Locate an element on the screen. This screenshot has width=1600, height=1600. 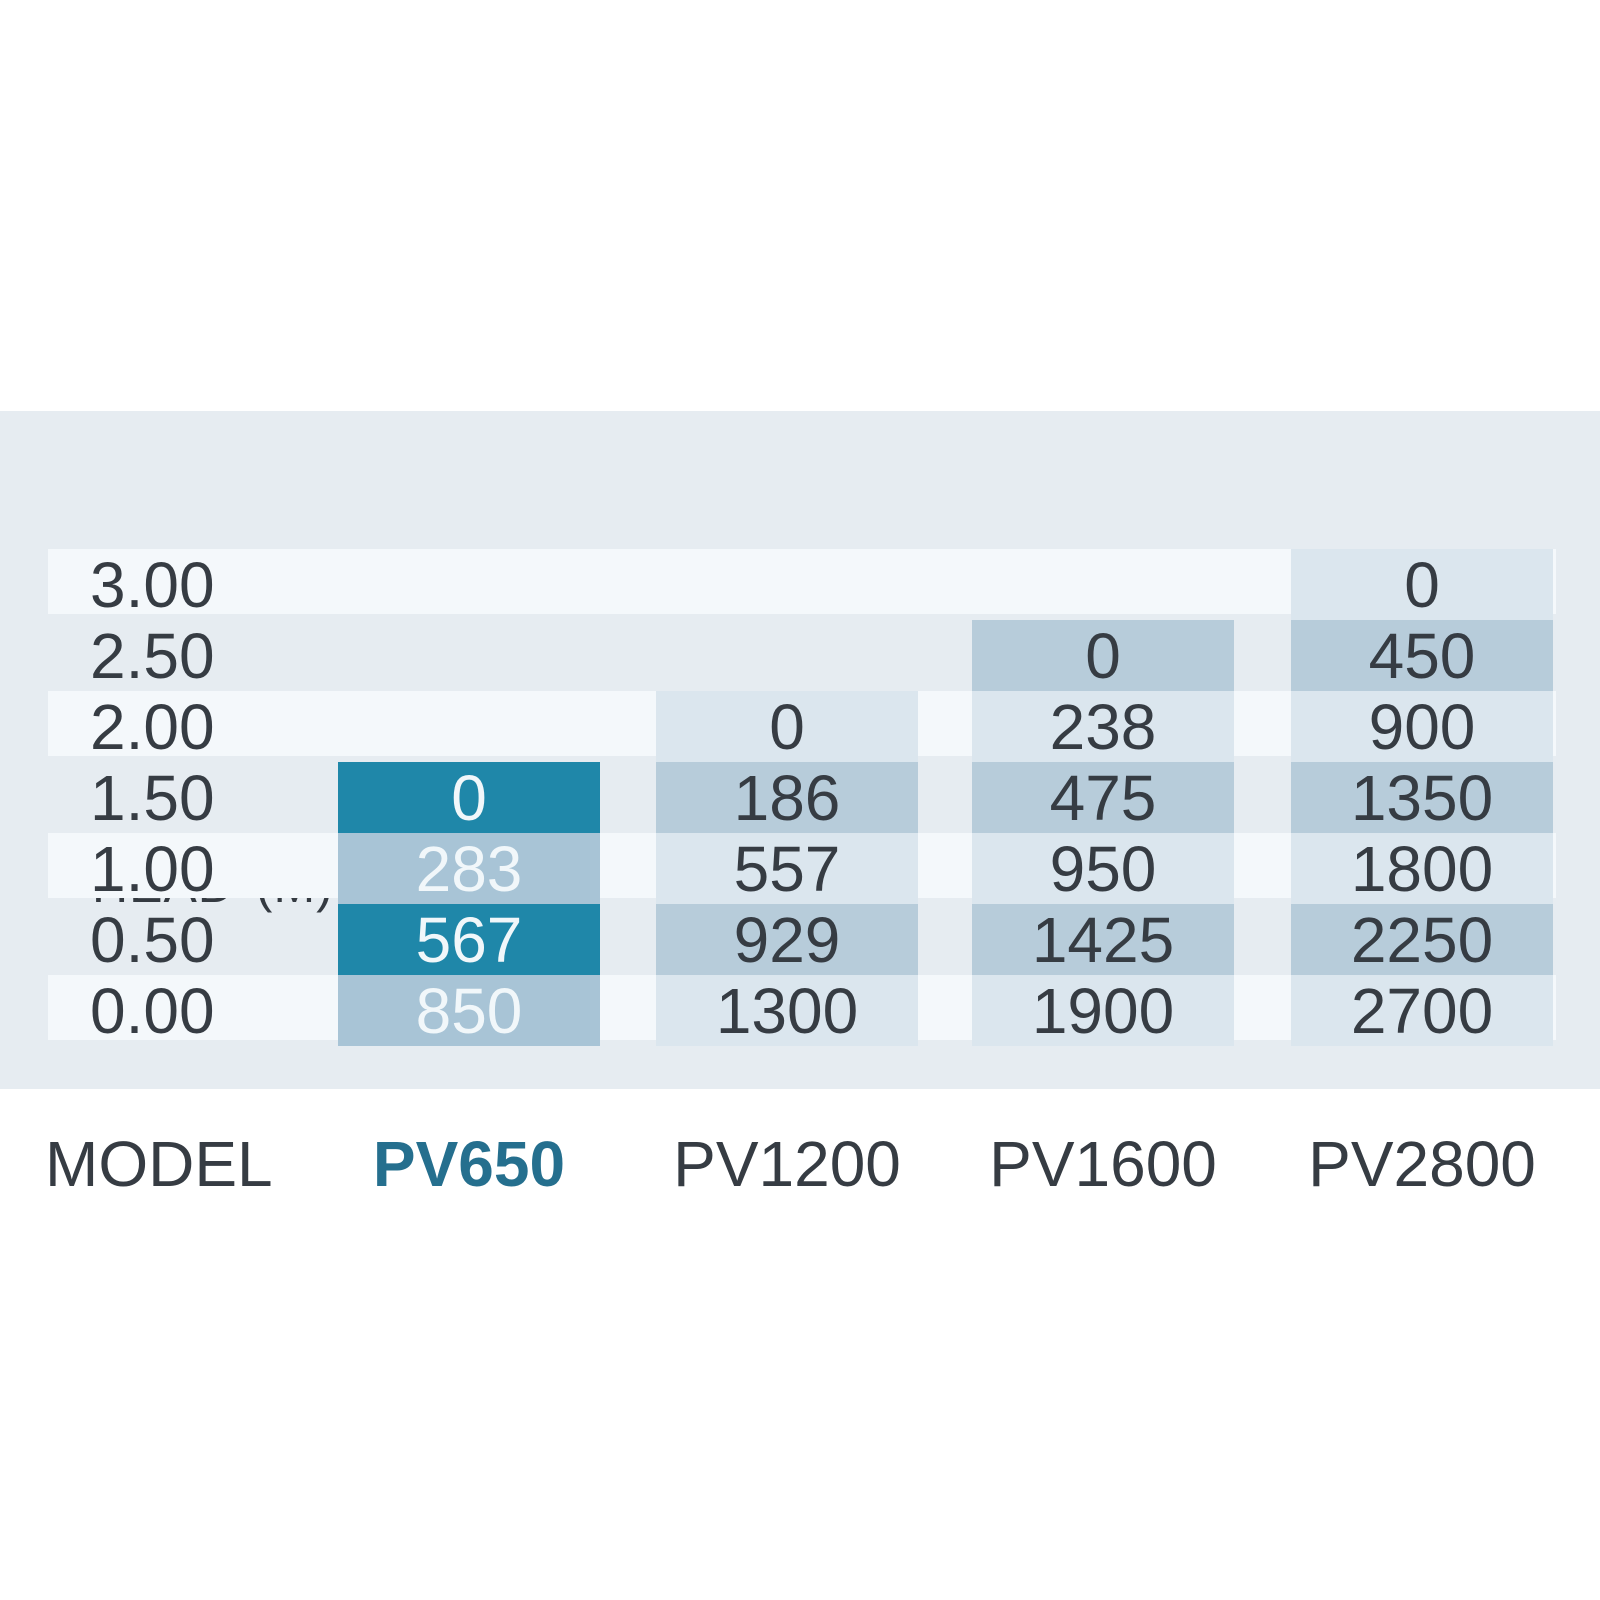
cell-PV1600-2.50: 0 is located at coordinates (1103, 655).